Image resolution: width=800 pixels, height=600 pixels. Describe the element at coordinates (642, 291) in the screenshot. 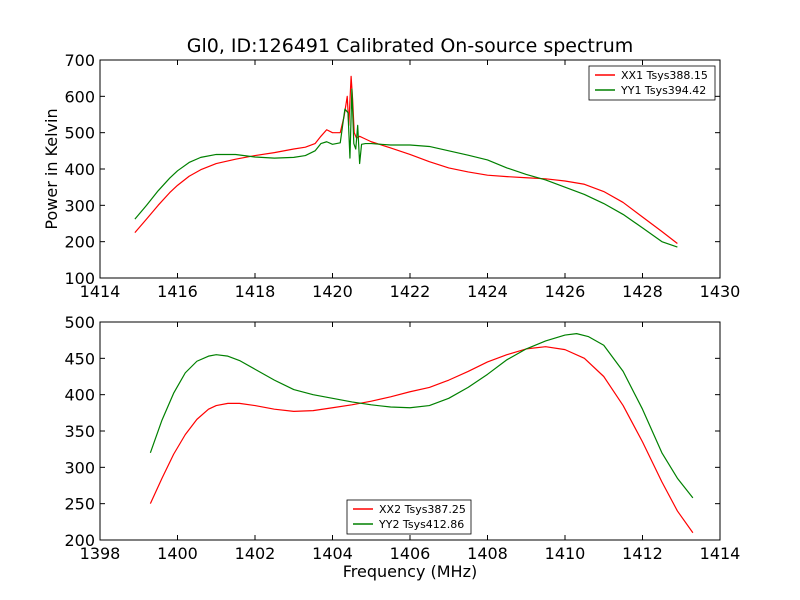

I see `x-tick-label: 1428` at that location.